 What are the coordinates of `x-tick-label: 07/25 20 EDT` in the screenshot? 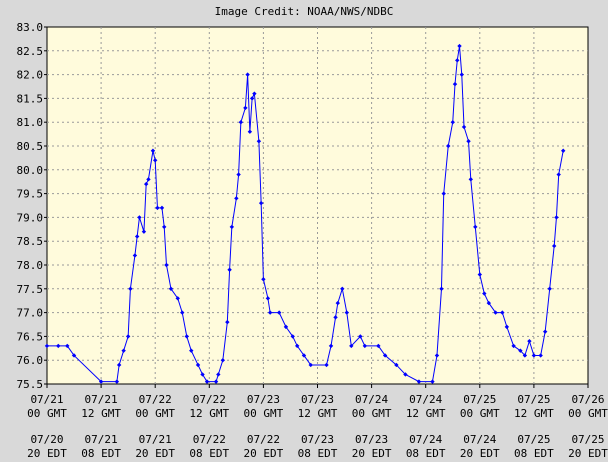 It's located at (588, 446).